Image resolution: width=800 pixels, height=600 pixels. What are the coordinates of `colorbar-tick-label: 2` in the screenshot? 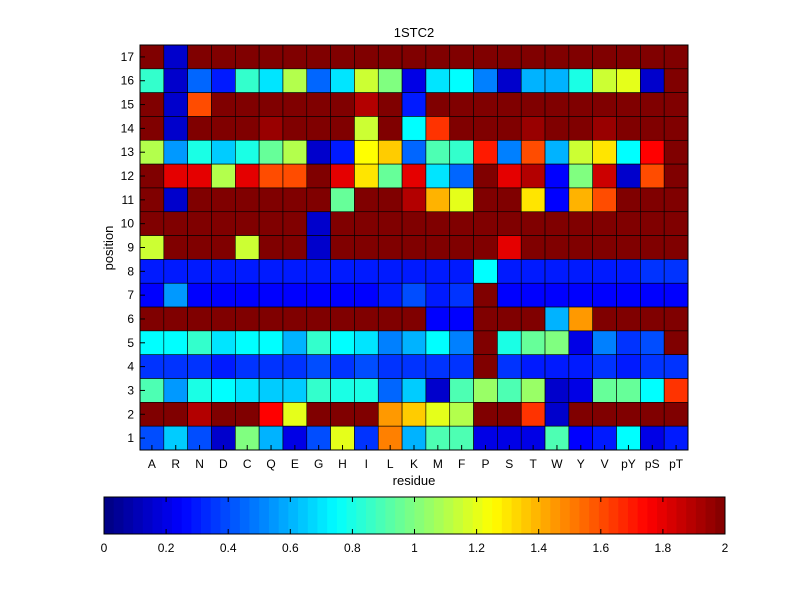 It's located at (725, 548).